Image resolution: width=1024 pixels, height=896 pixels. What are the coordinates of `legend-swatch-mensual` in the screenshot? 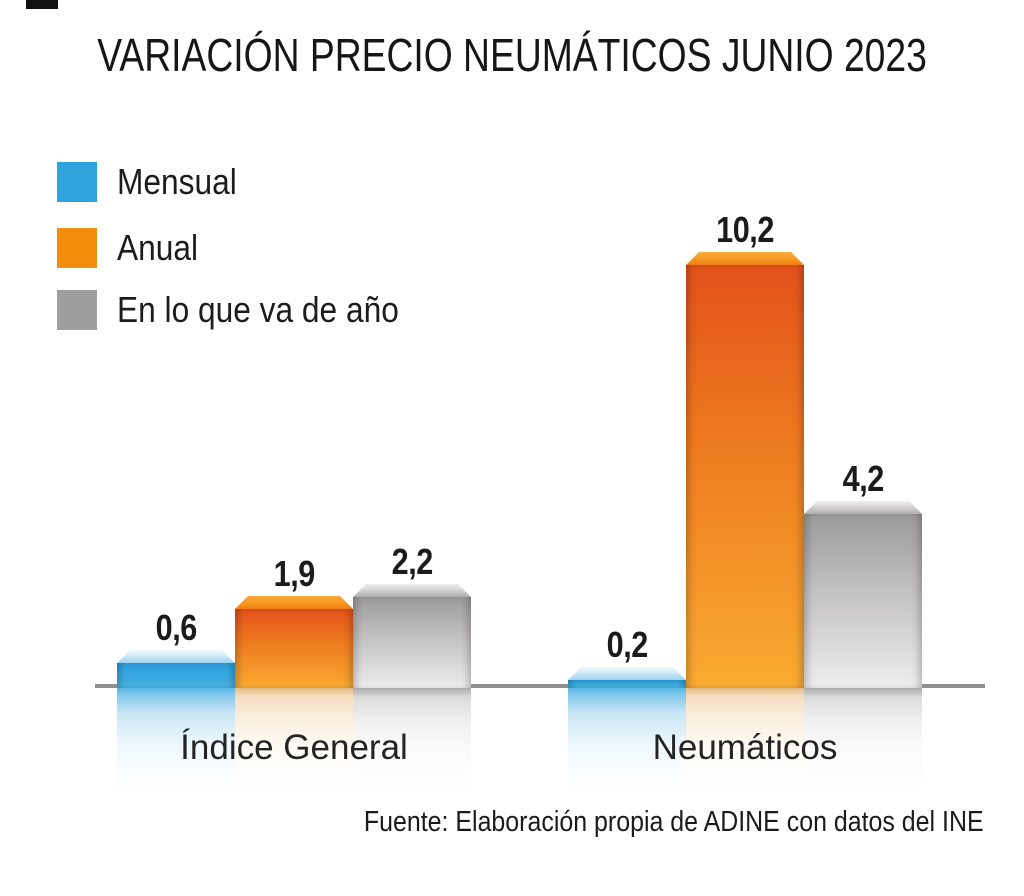 It's located at (77, 182).